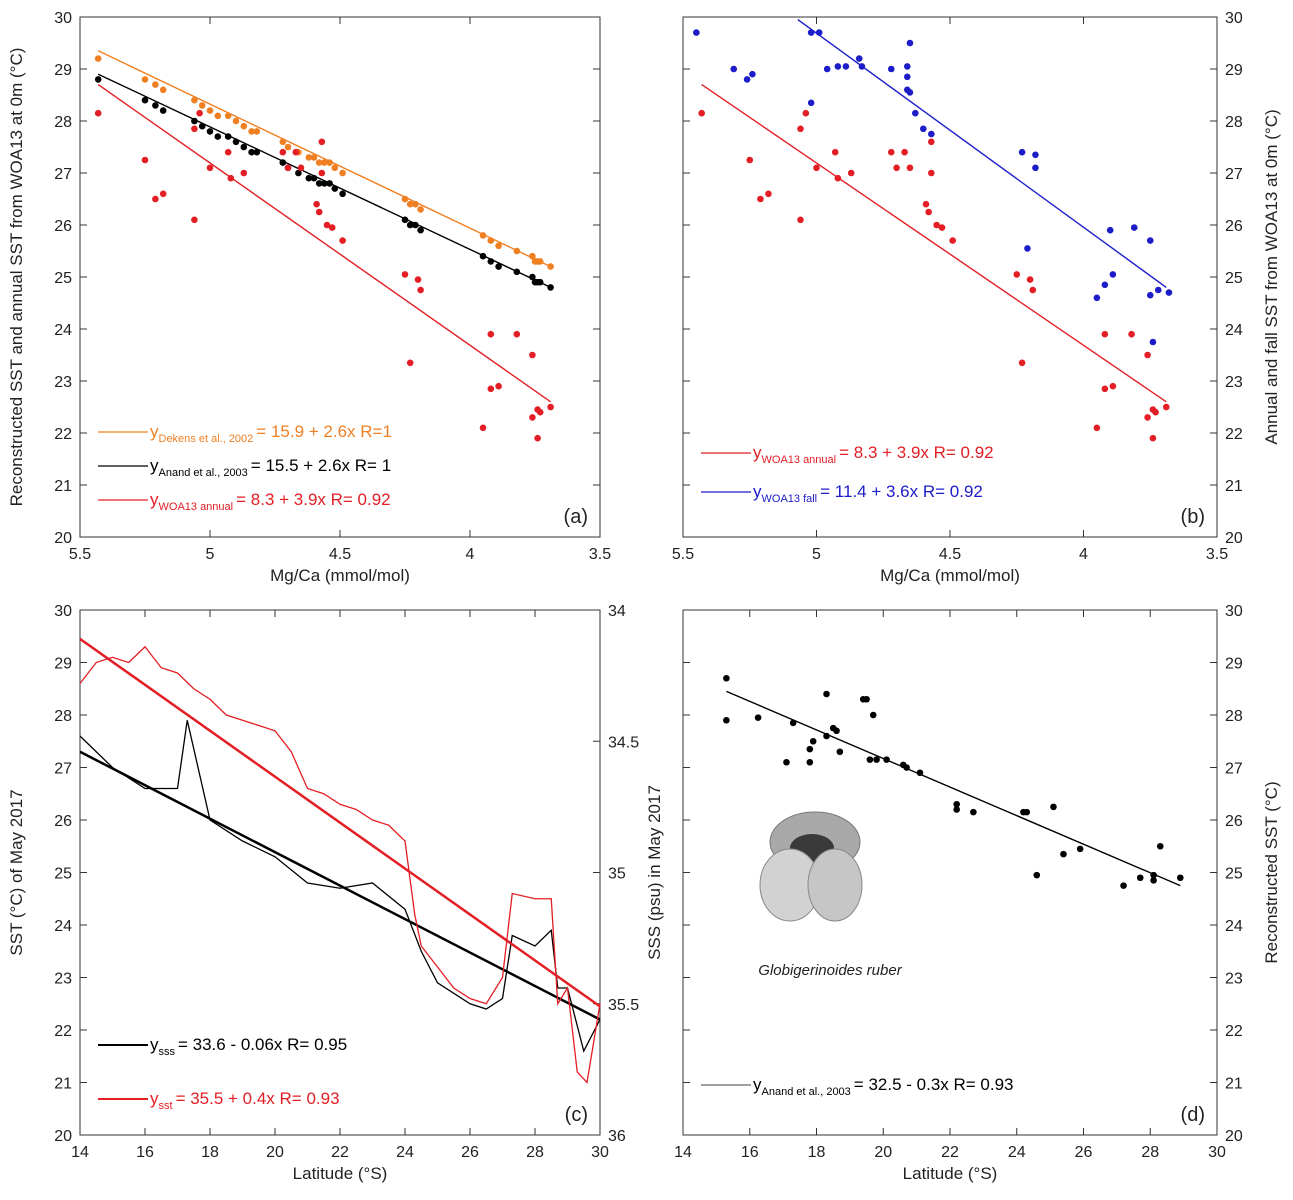 This screenshot has width=1293, height=1200. Describe the element at coordinates (196, 507) in the screenshot. I see `legend-name-sub: WOA13 annual` at that location.